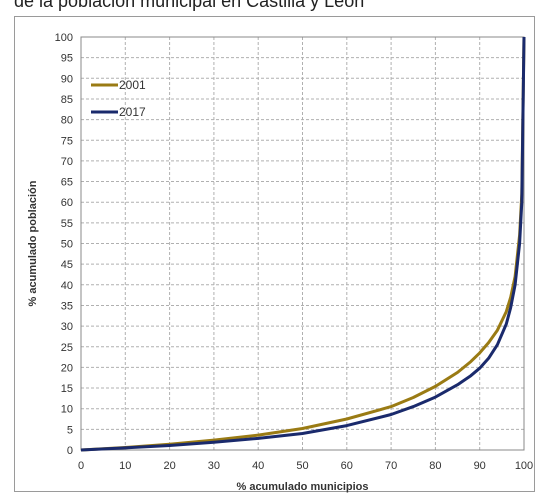 Image resolution: width=547 pixels, height=494 pixels. I want to click on y-tick-label: 10, so click(67, 410).